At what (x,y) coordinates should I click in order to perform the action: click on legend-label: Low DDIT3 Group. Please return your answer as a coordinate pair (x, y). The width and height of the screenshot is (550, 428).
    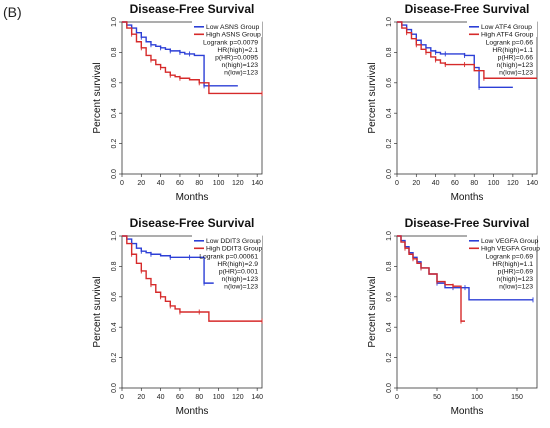
    Looking at the image, I should click on (233, 241).